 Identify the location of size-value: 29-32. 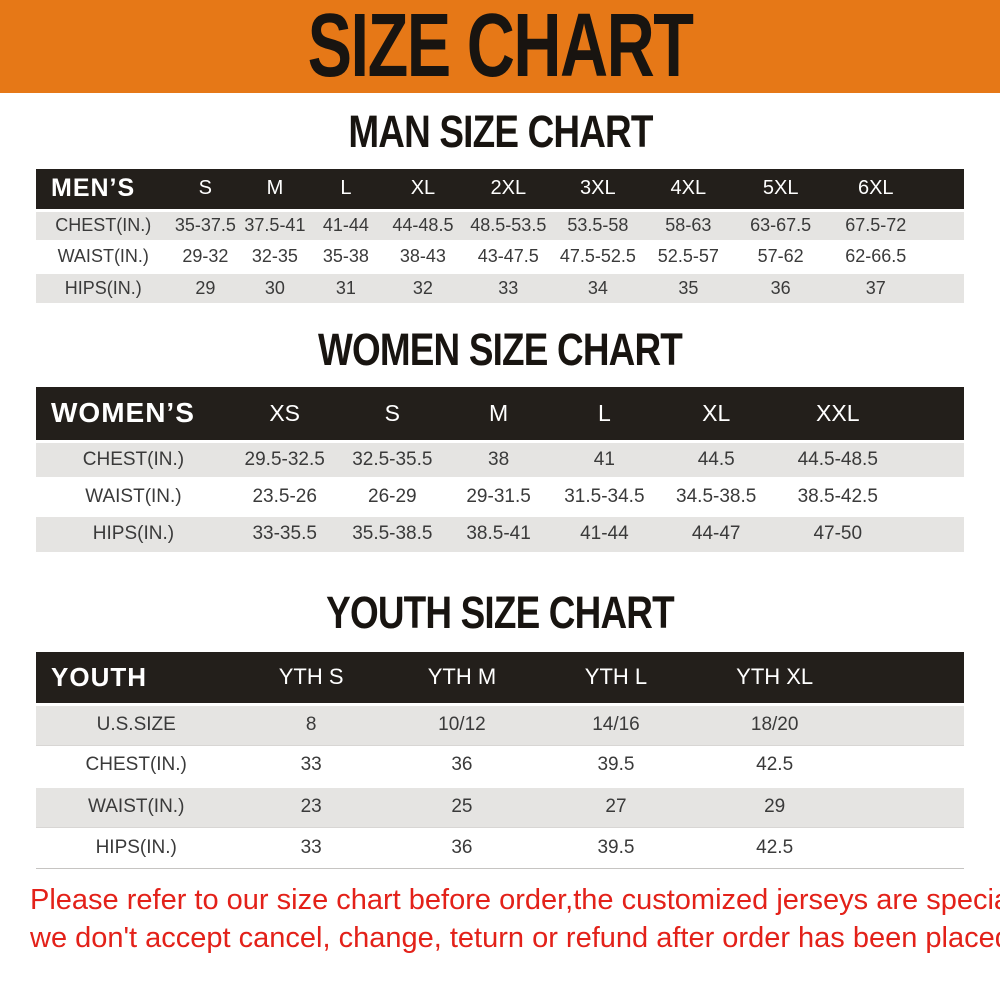
(205, 256).